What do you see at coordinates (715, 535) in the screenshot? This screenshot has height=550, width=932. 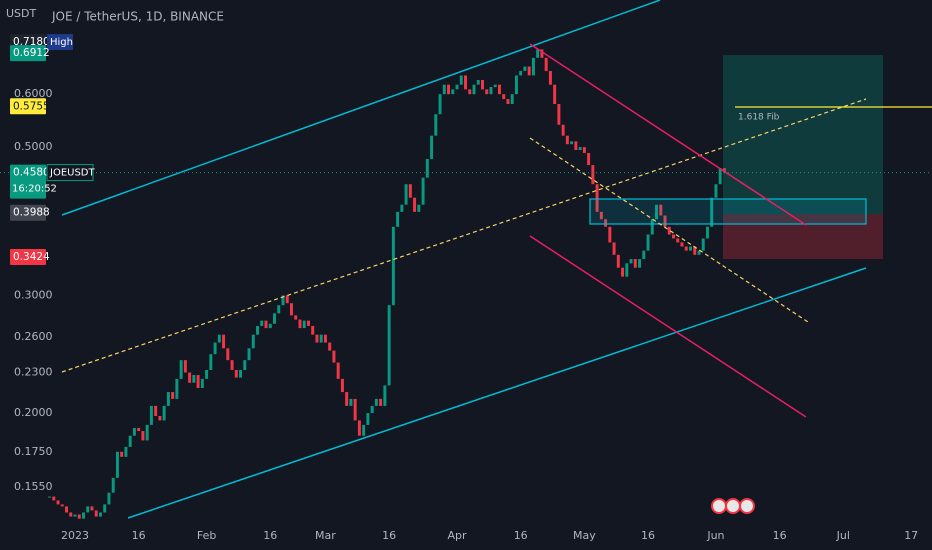 I see `x-tick-label: Jun` at bounding box center [715, 535].